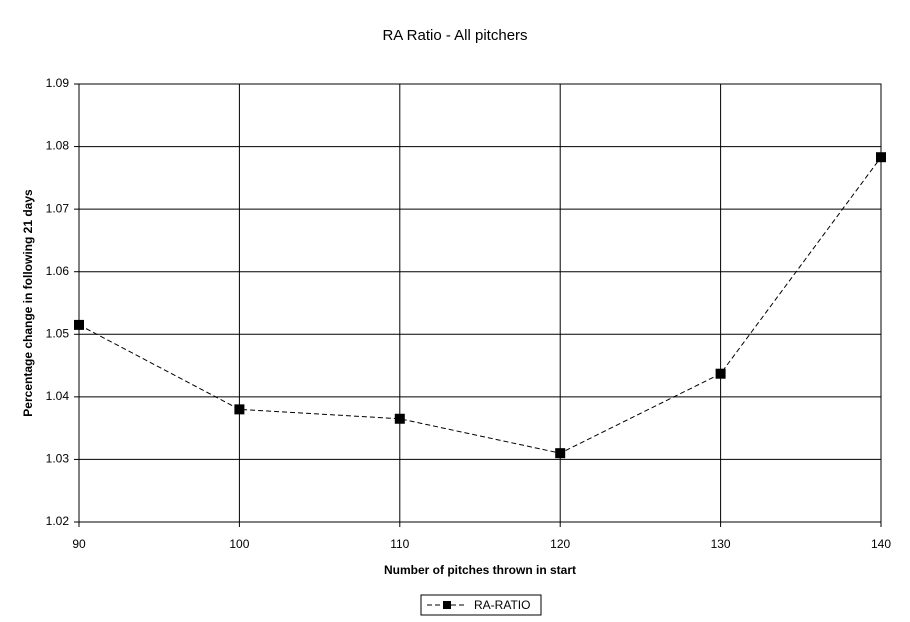 The image size is (910, 622). I want to click on x-tick-label: 110, so click(399, 544).